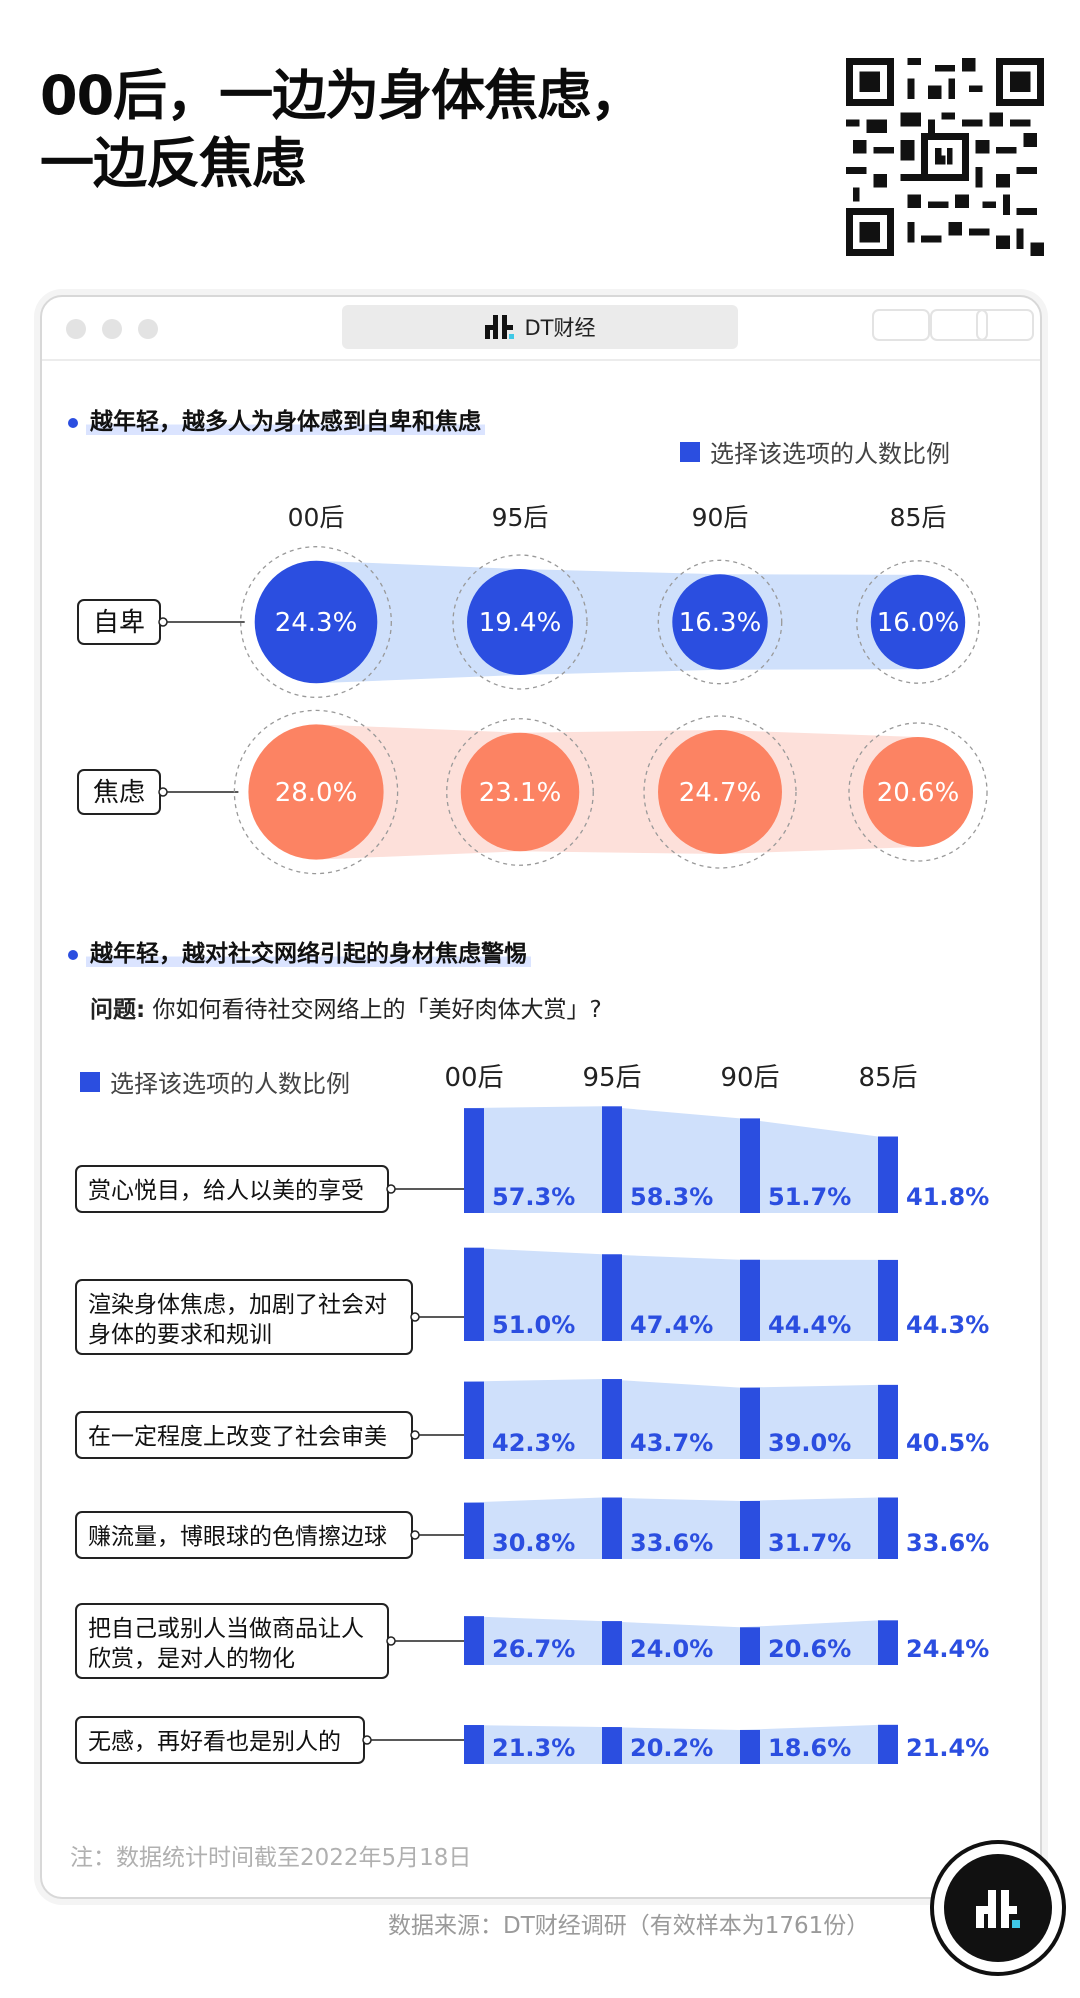  What do you see at coordinates (226, 1191) in the screenshot?
I see `bar-option-label-text: 赏心悦目，给人以美的享受` at bounding box center [226, 1191].